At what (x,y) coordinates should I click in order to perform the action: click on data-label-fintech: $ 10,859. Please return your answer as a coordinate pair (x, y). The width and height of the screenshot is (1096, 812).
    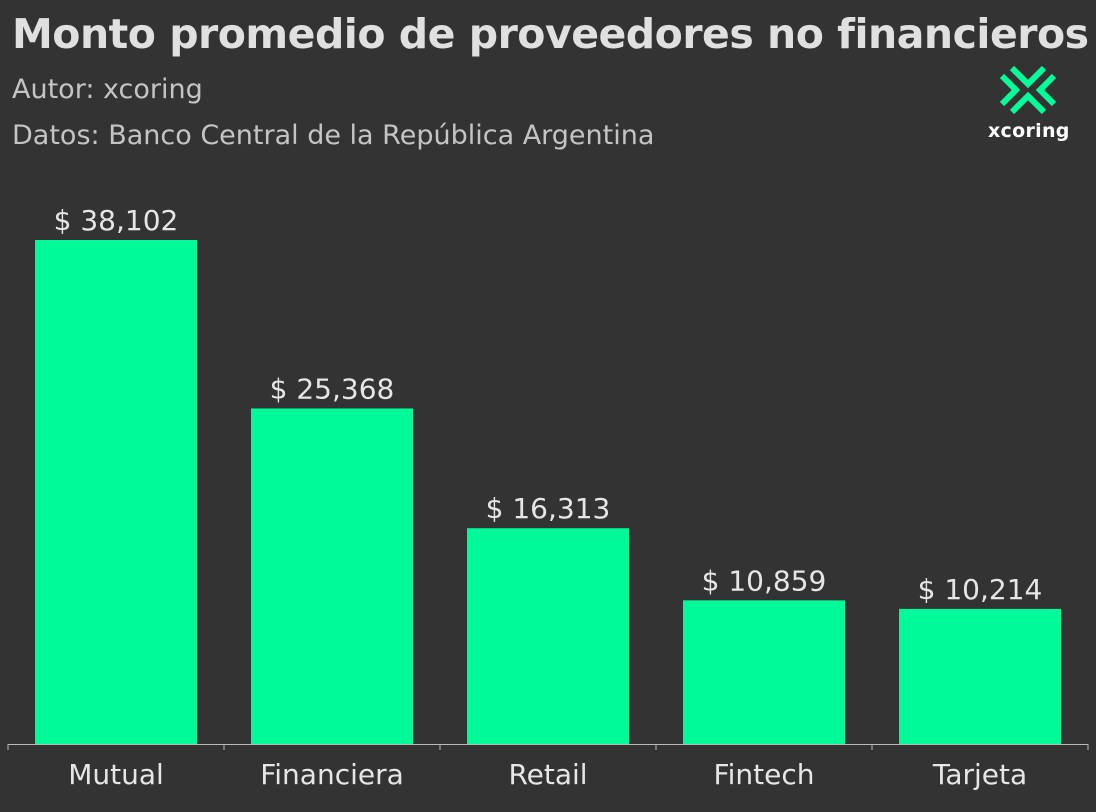
    Looking at the image, I should click on (764, 580).